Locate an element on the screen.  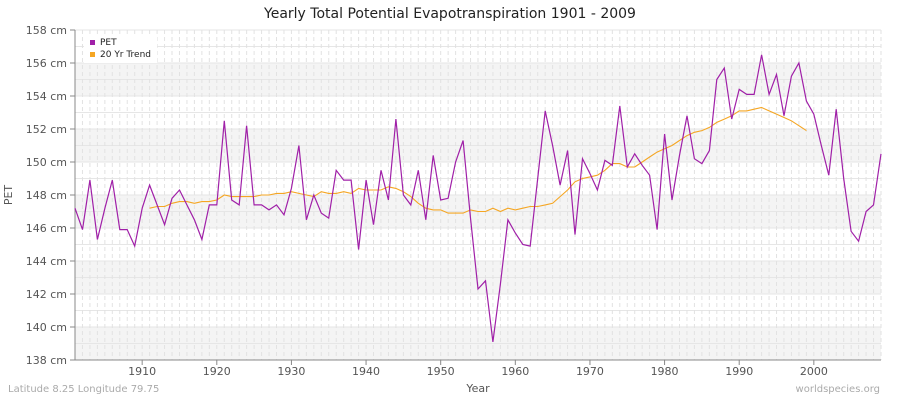
y-tick-label: 140 cm is located at coordinates (46, 327).